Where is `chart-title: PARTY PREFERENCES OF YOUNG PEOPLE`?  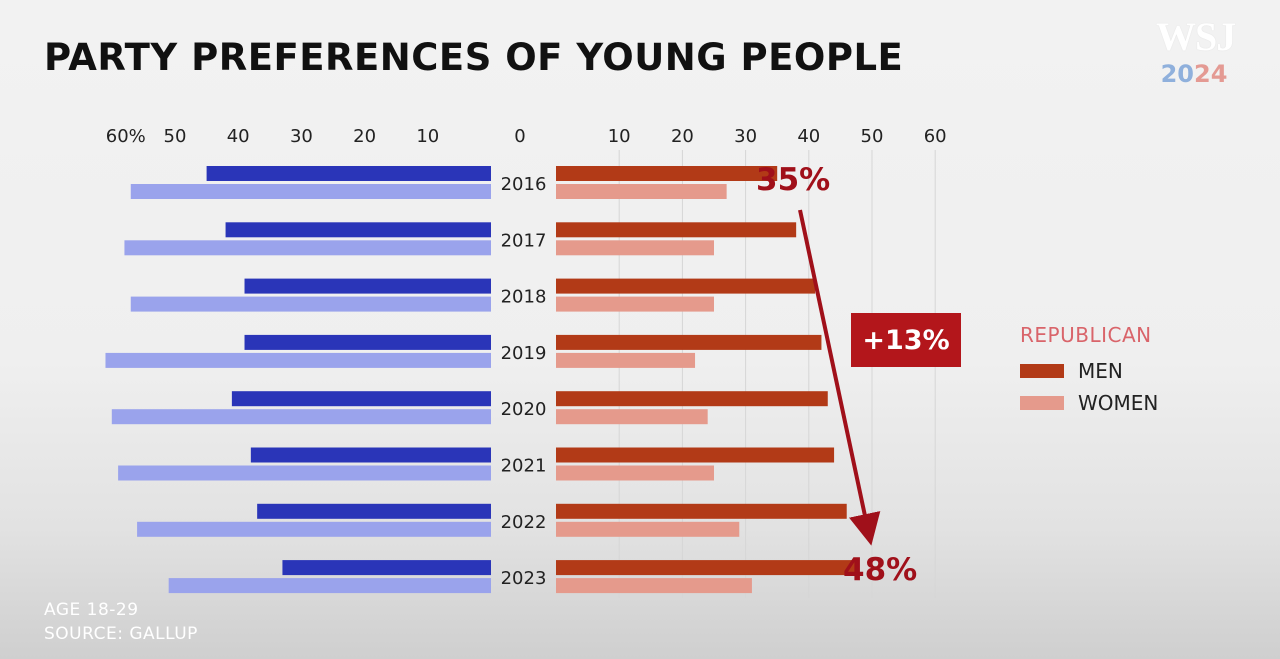
chart-title: PARTY PREFERENCES OF YOUNG PEOPLE is located at coordinates (474, 57).